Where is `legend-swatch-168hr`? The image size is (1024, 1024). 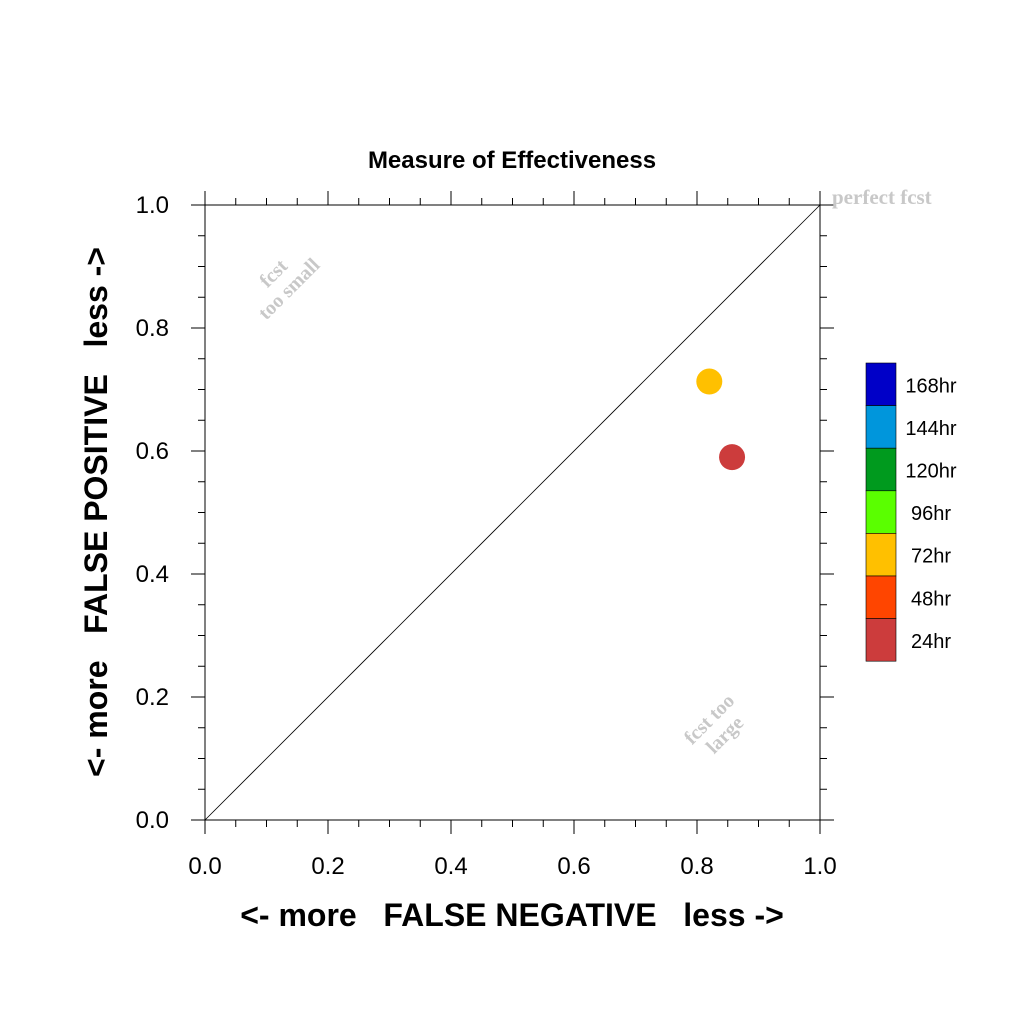 legend-swatch-168hr is located at coordinates (881, 384).